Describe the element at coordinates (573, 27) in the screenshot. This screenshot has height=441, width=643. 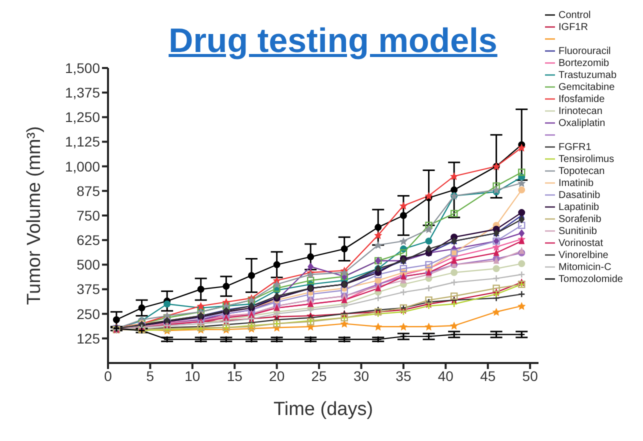
I see `legend-label: IGF1R` at that location.